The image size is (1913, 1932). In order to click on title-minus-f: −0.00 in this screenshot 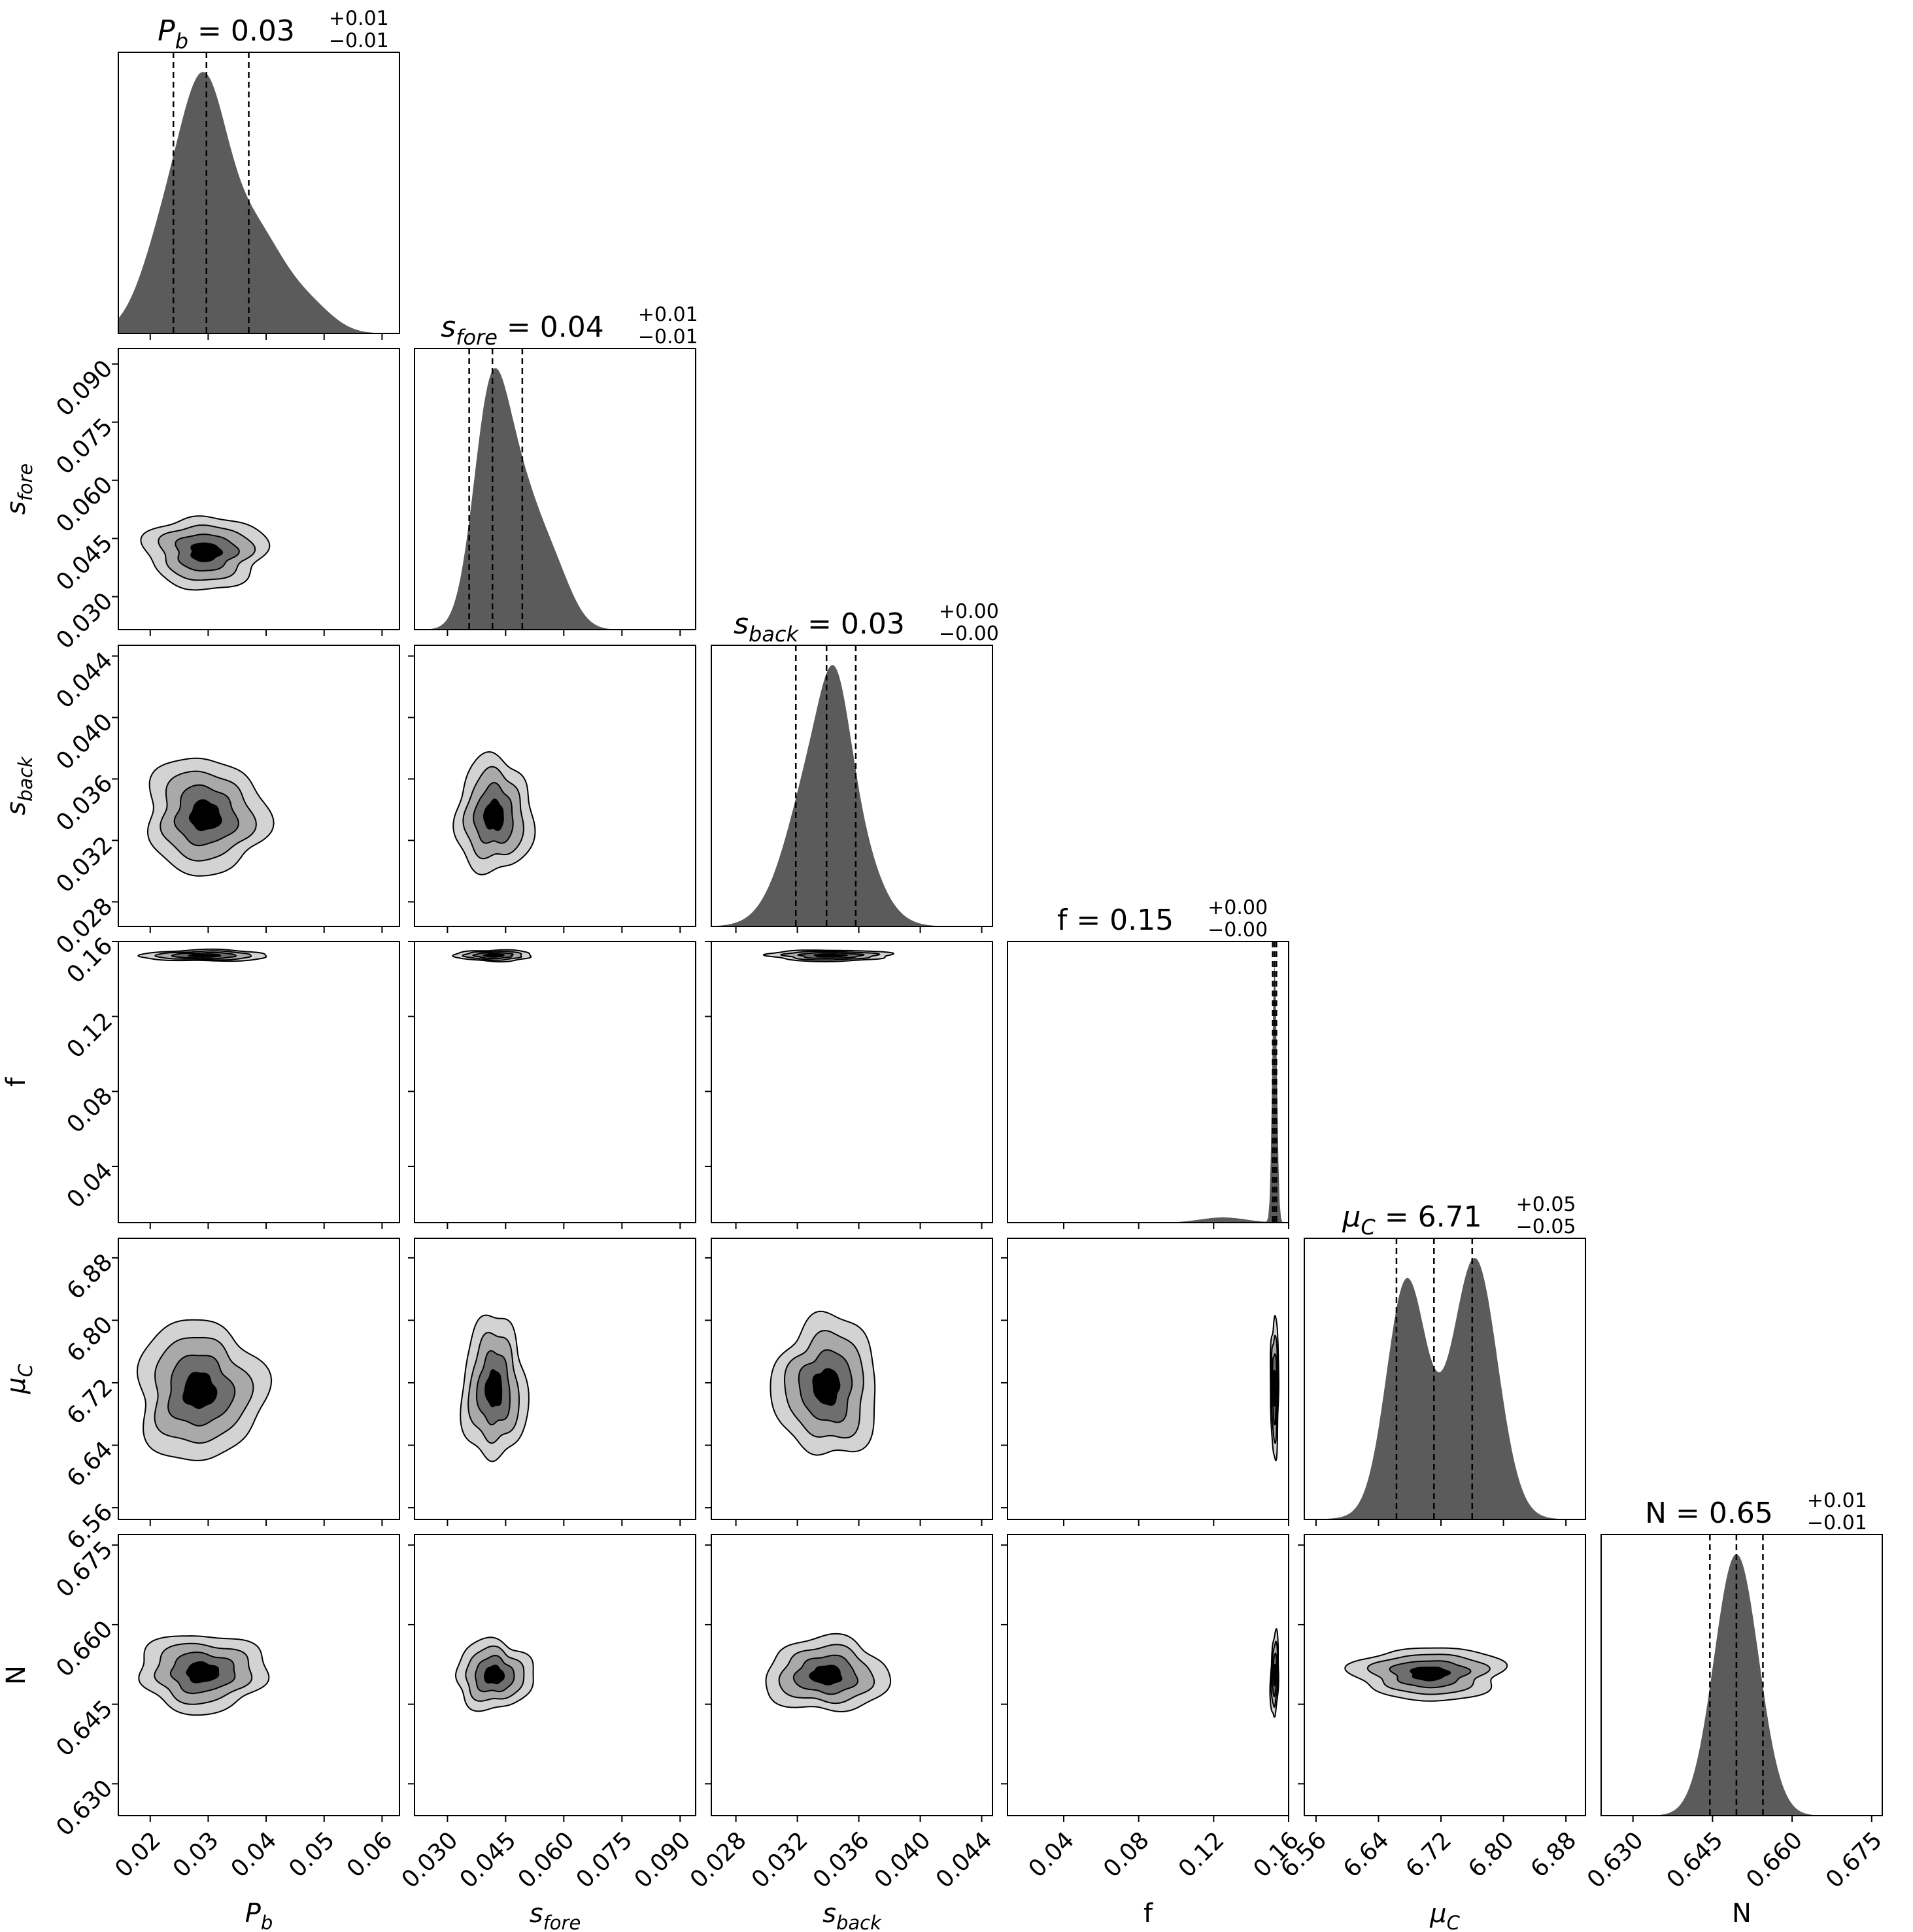, I will do `click(1238, 930)`.